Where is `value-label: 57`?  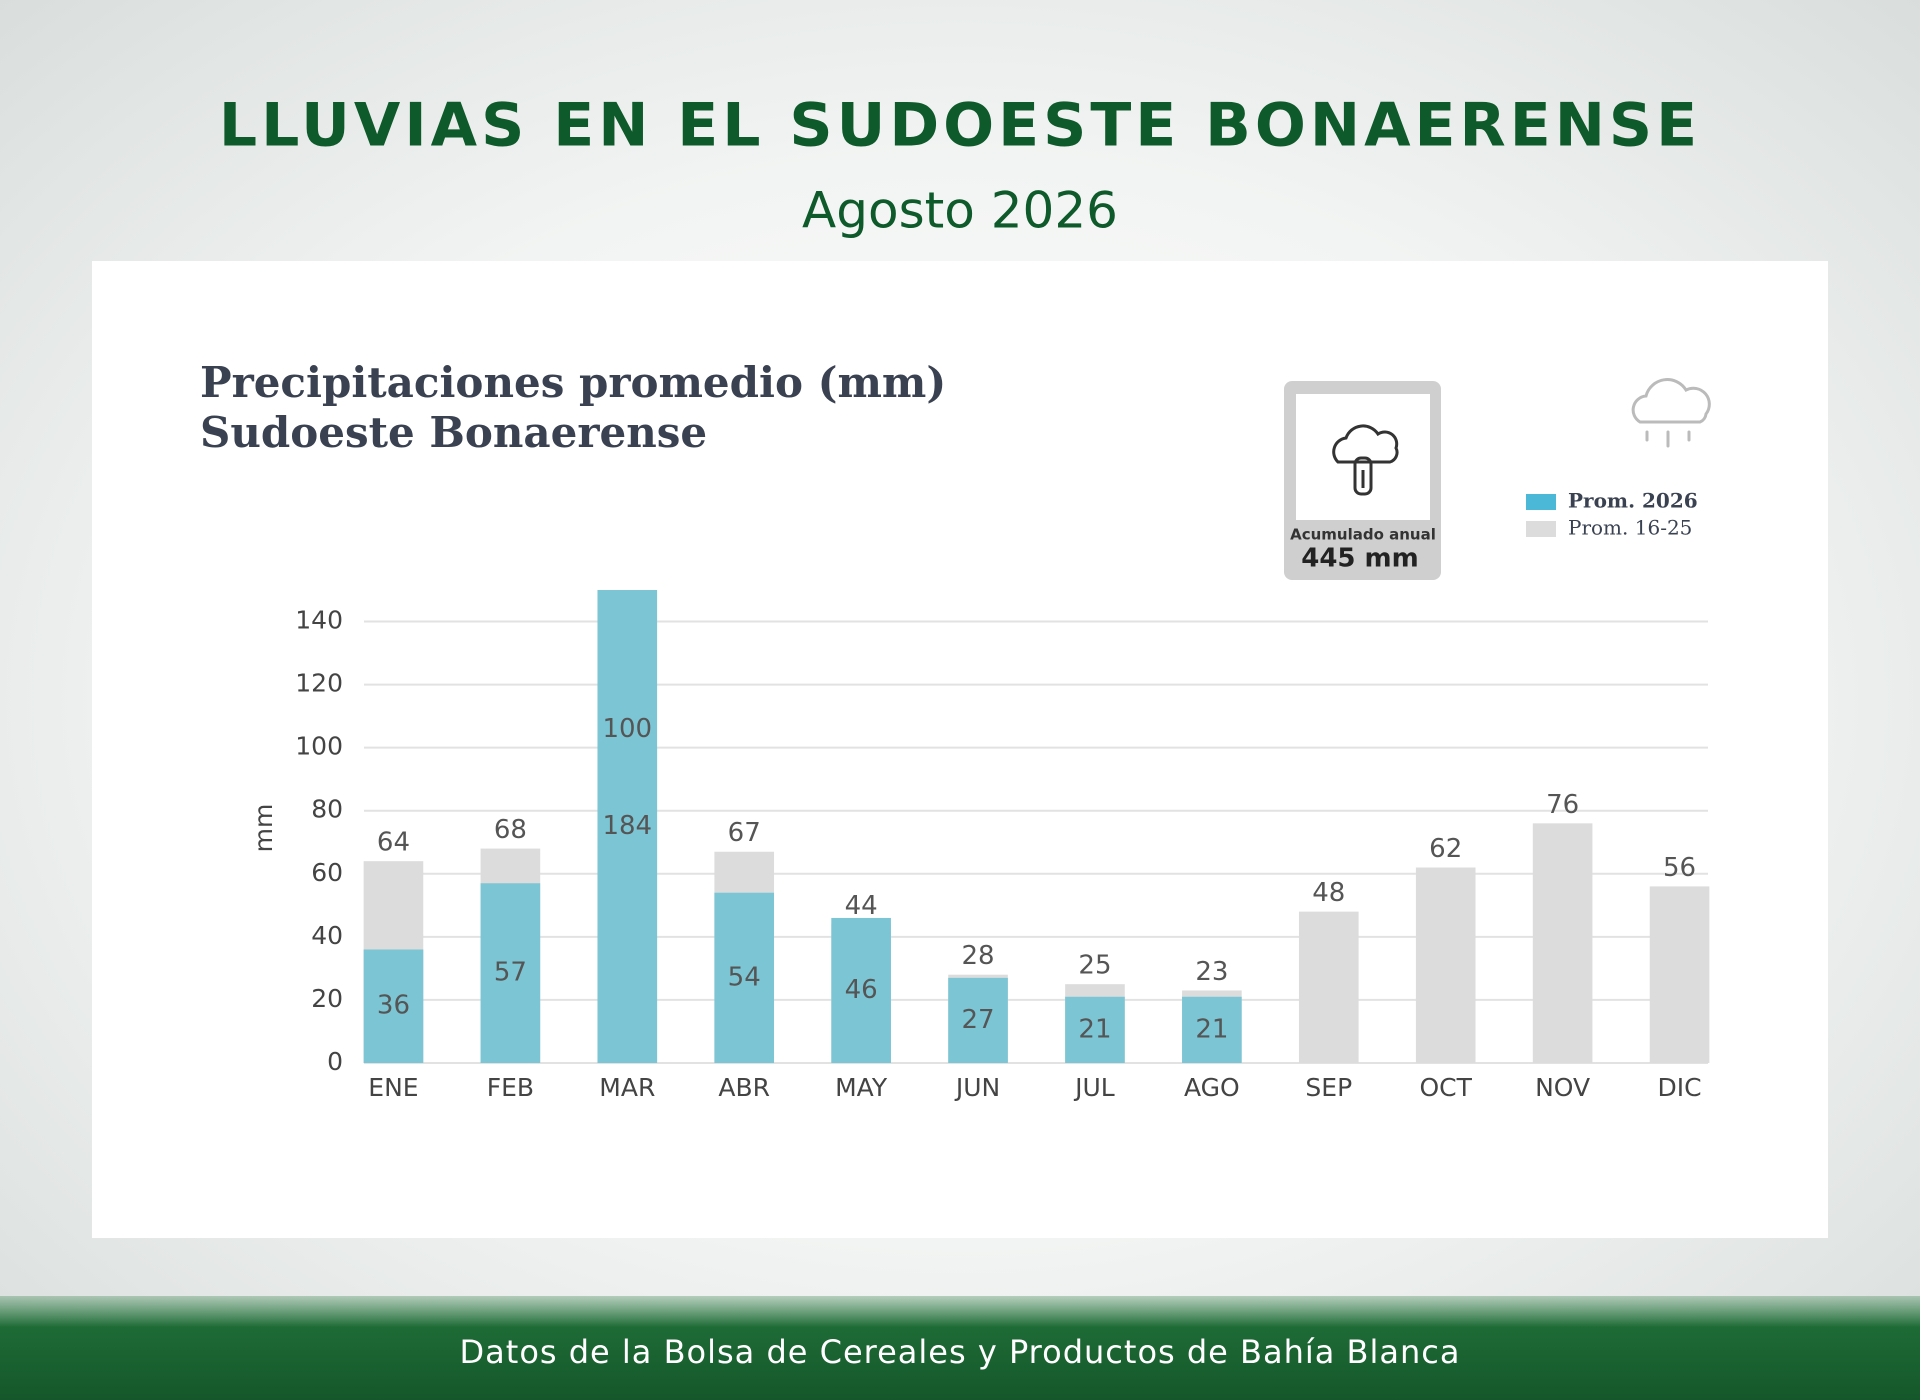
value-label: 57 is located at coordinates (510, 973).